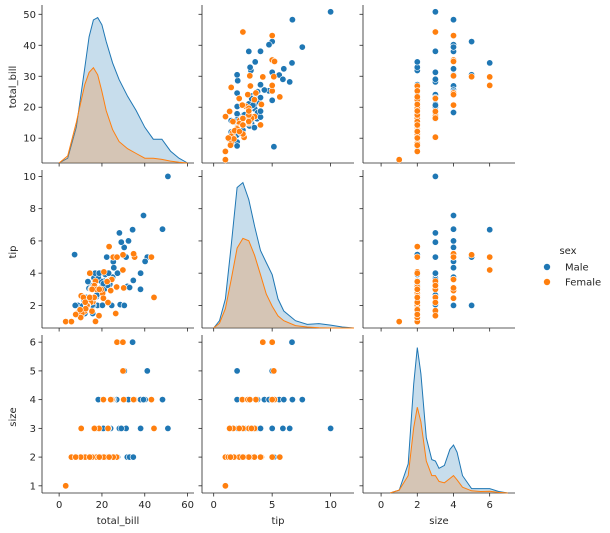 Image resolution: width=610 pixels, height=533 pixels. What do you see at coordinates (547, 267) in the screenshot?
I see `legend-marker-male` at bounding box center [547, 267].